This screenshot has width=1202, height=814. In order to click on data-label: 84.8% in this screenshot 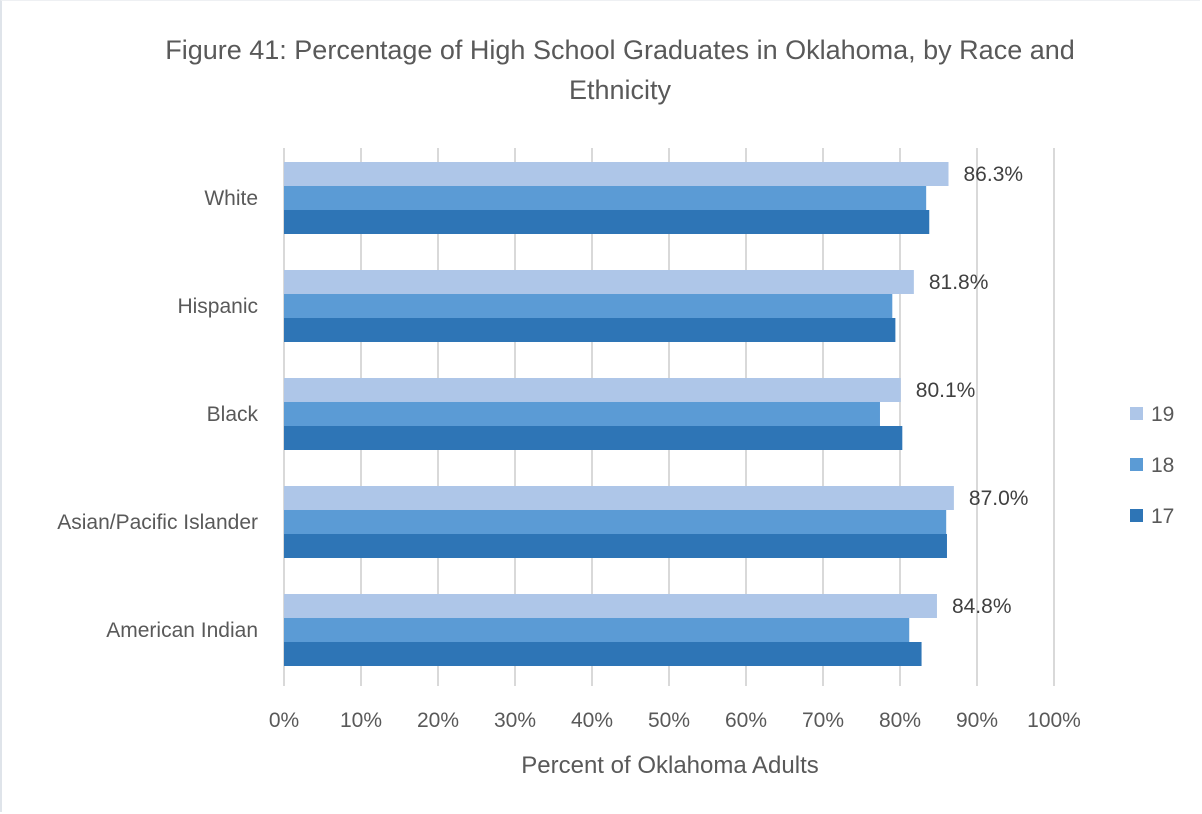, I will do `click(982, 606)`.